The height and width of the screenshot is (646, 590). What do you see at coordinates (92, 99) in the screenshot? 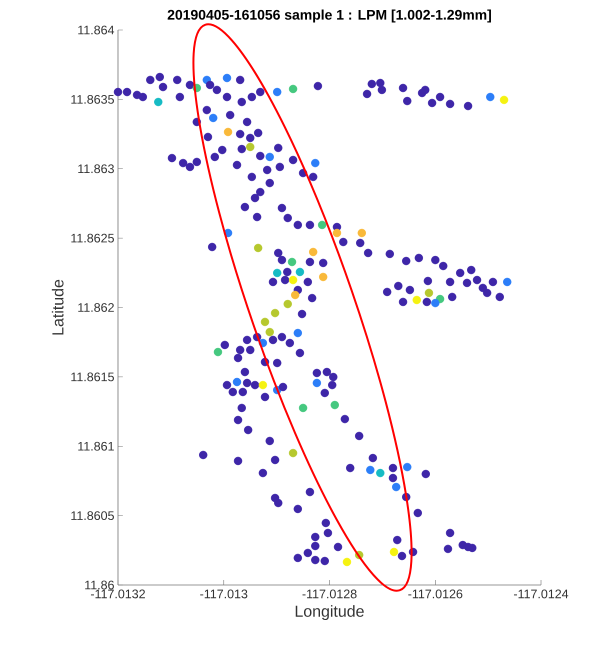
I see `y-tick-label: 11.8635` at bounding box center [92, 99].